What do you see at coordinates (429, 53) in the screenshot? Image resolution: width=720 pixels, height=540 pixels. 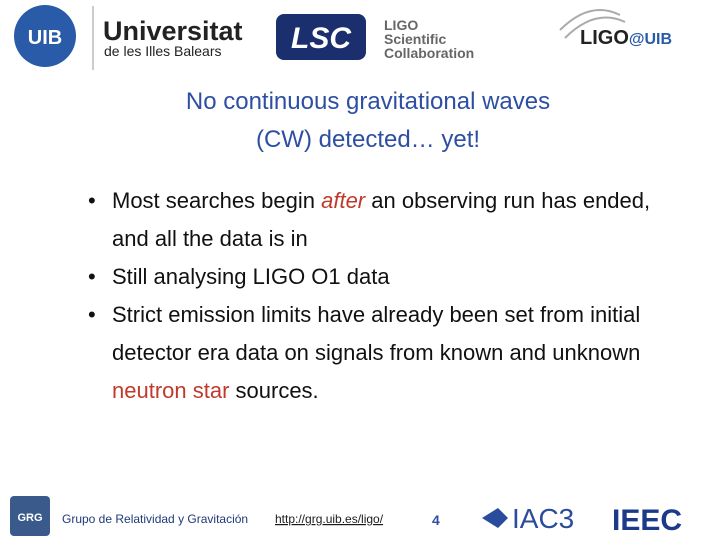 I see `lsc-line: Collaboration` at bounding box center [429, 53].